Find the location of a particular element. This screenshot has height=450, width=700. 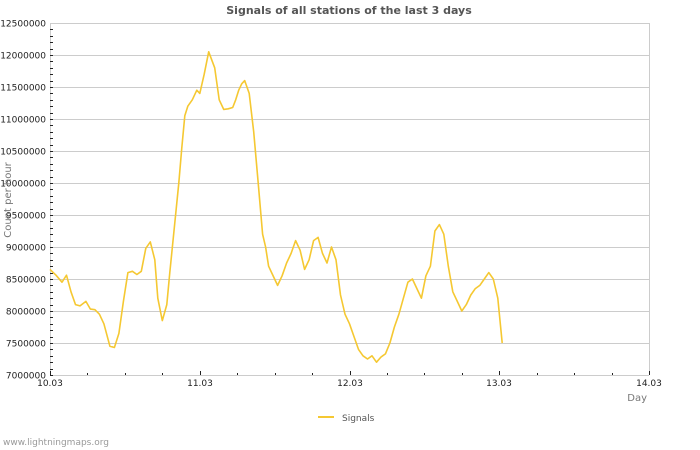

svg-text: 8000000 is located at coordinates (26, 313).